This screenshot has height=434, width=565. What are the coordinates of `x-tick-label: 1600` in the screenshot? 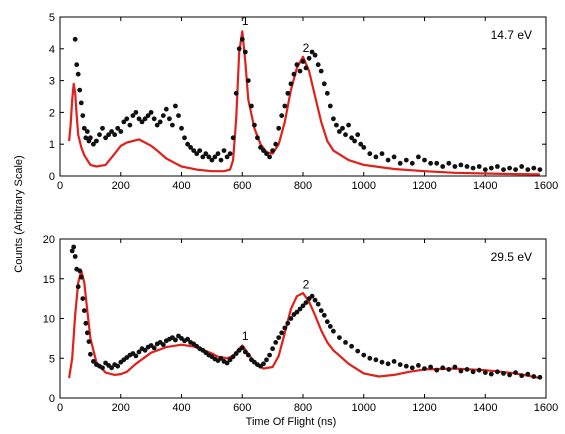 It's located at (546, 186).